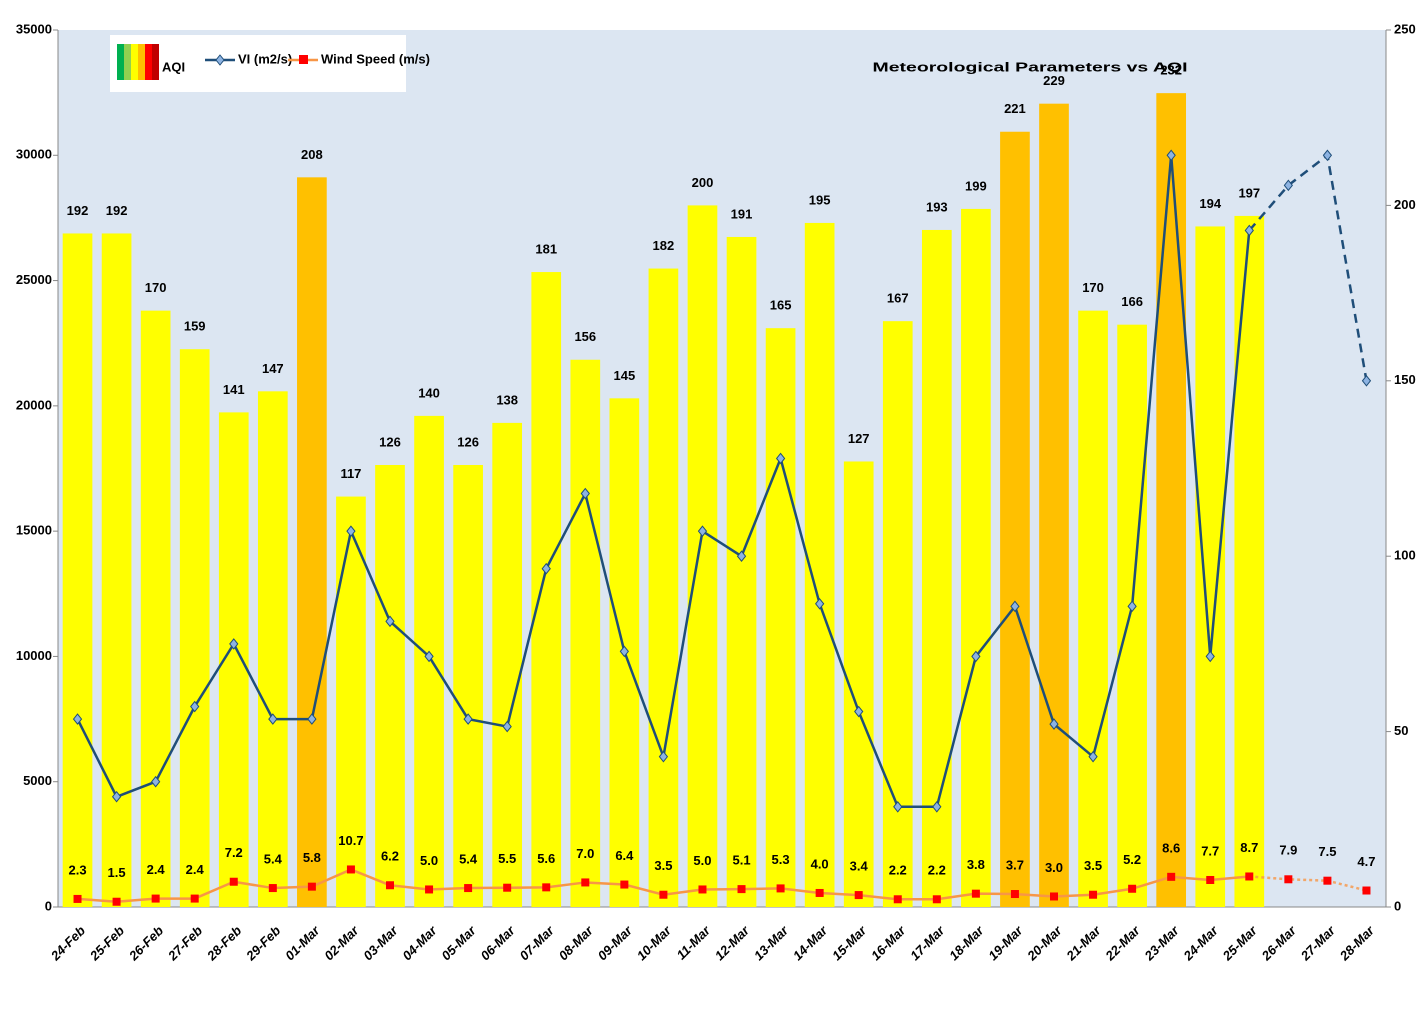 Image resolution: width=1421 pixels, height=1014 pixels. Describe the element at coordinates (67, 943) in the screenshot. I see `x-tick-label: 24-Feb` at that location.